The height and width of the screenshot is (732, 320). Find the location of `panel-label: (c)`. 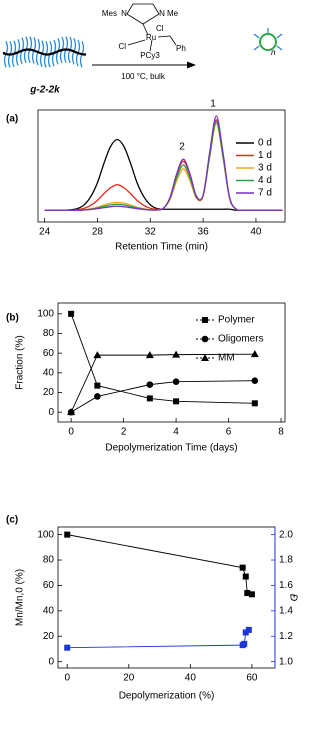

panel-label: (c) is located at coordinates (12, 520).